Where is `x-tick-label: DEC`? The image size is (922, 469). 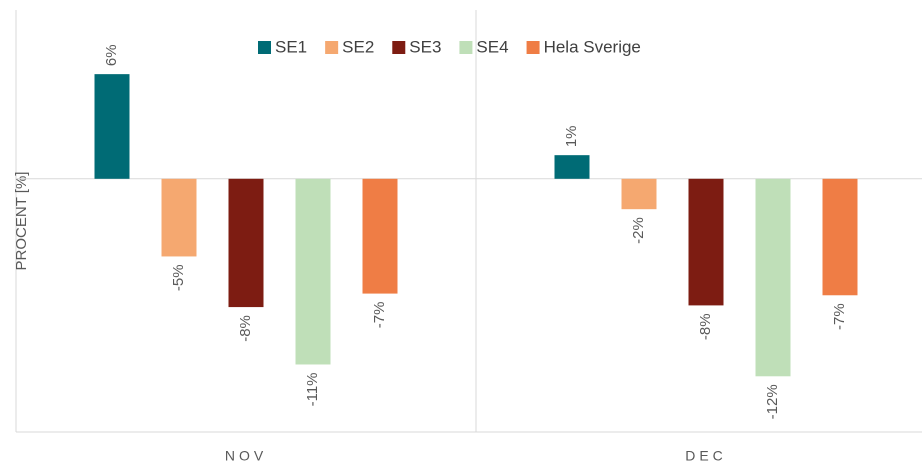
x-tick-label: DEC is located at coordinates (706, 456).